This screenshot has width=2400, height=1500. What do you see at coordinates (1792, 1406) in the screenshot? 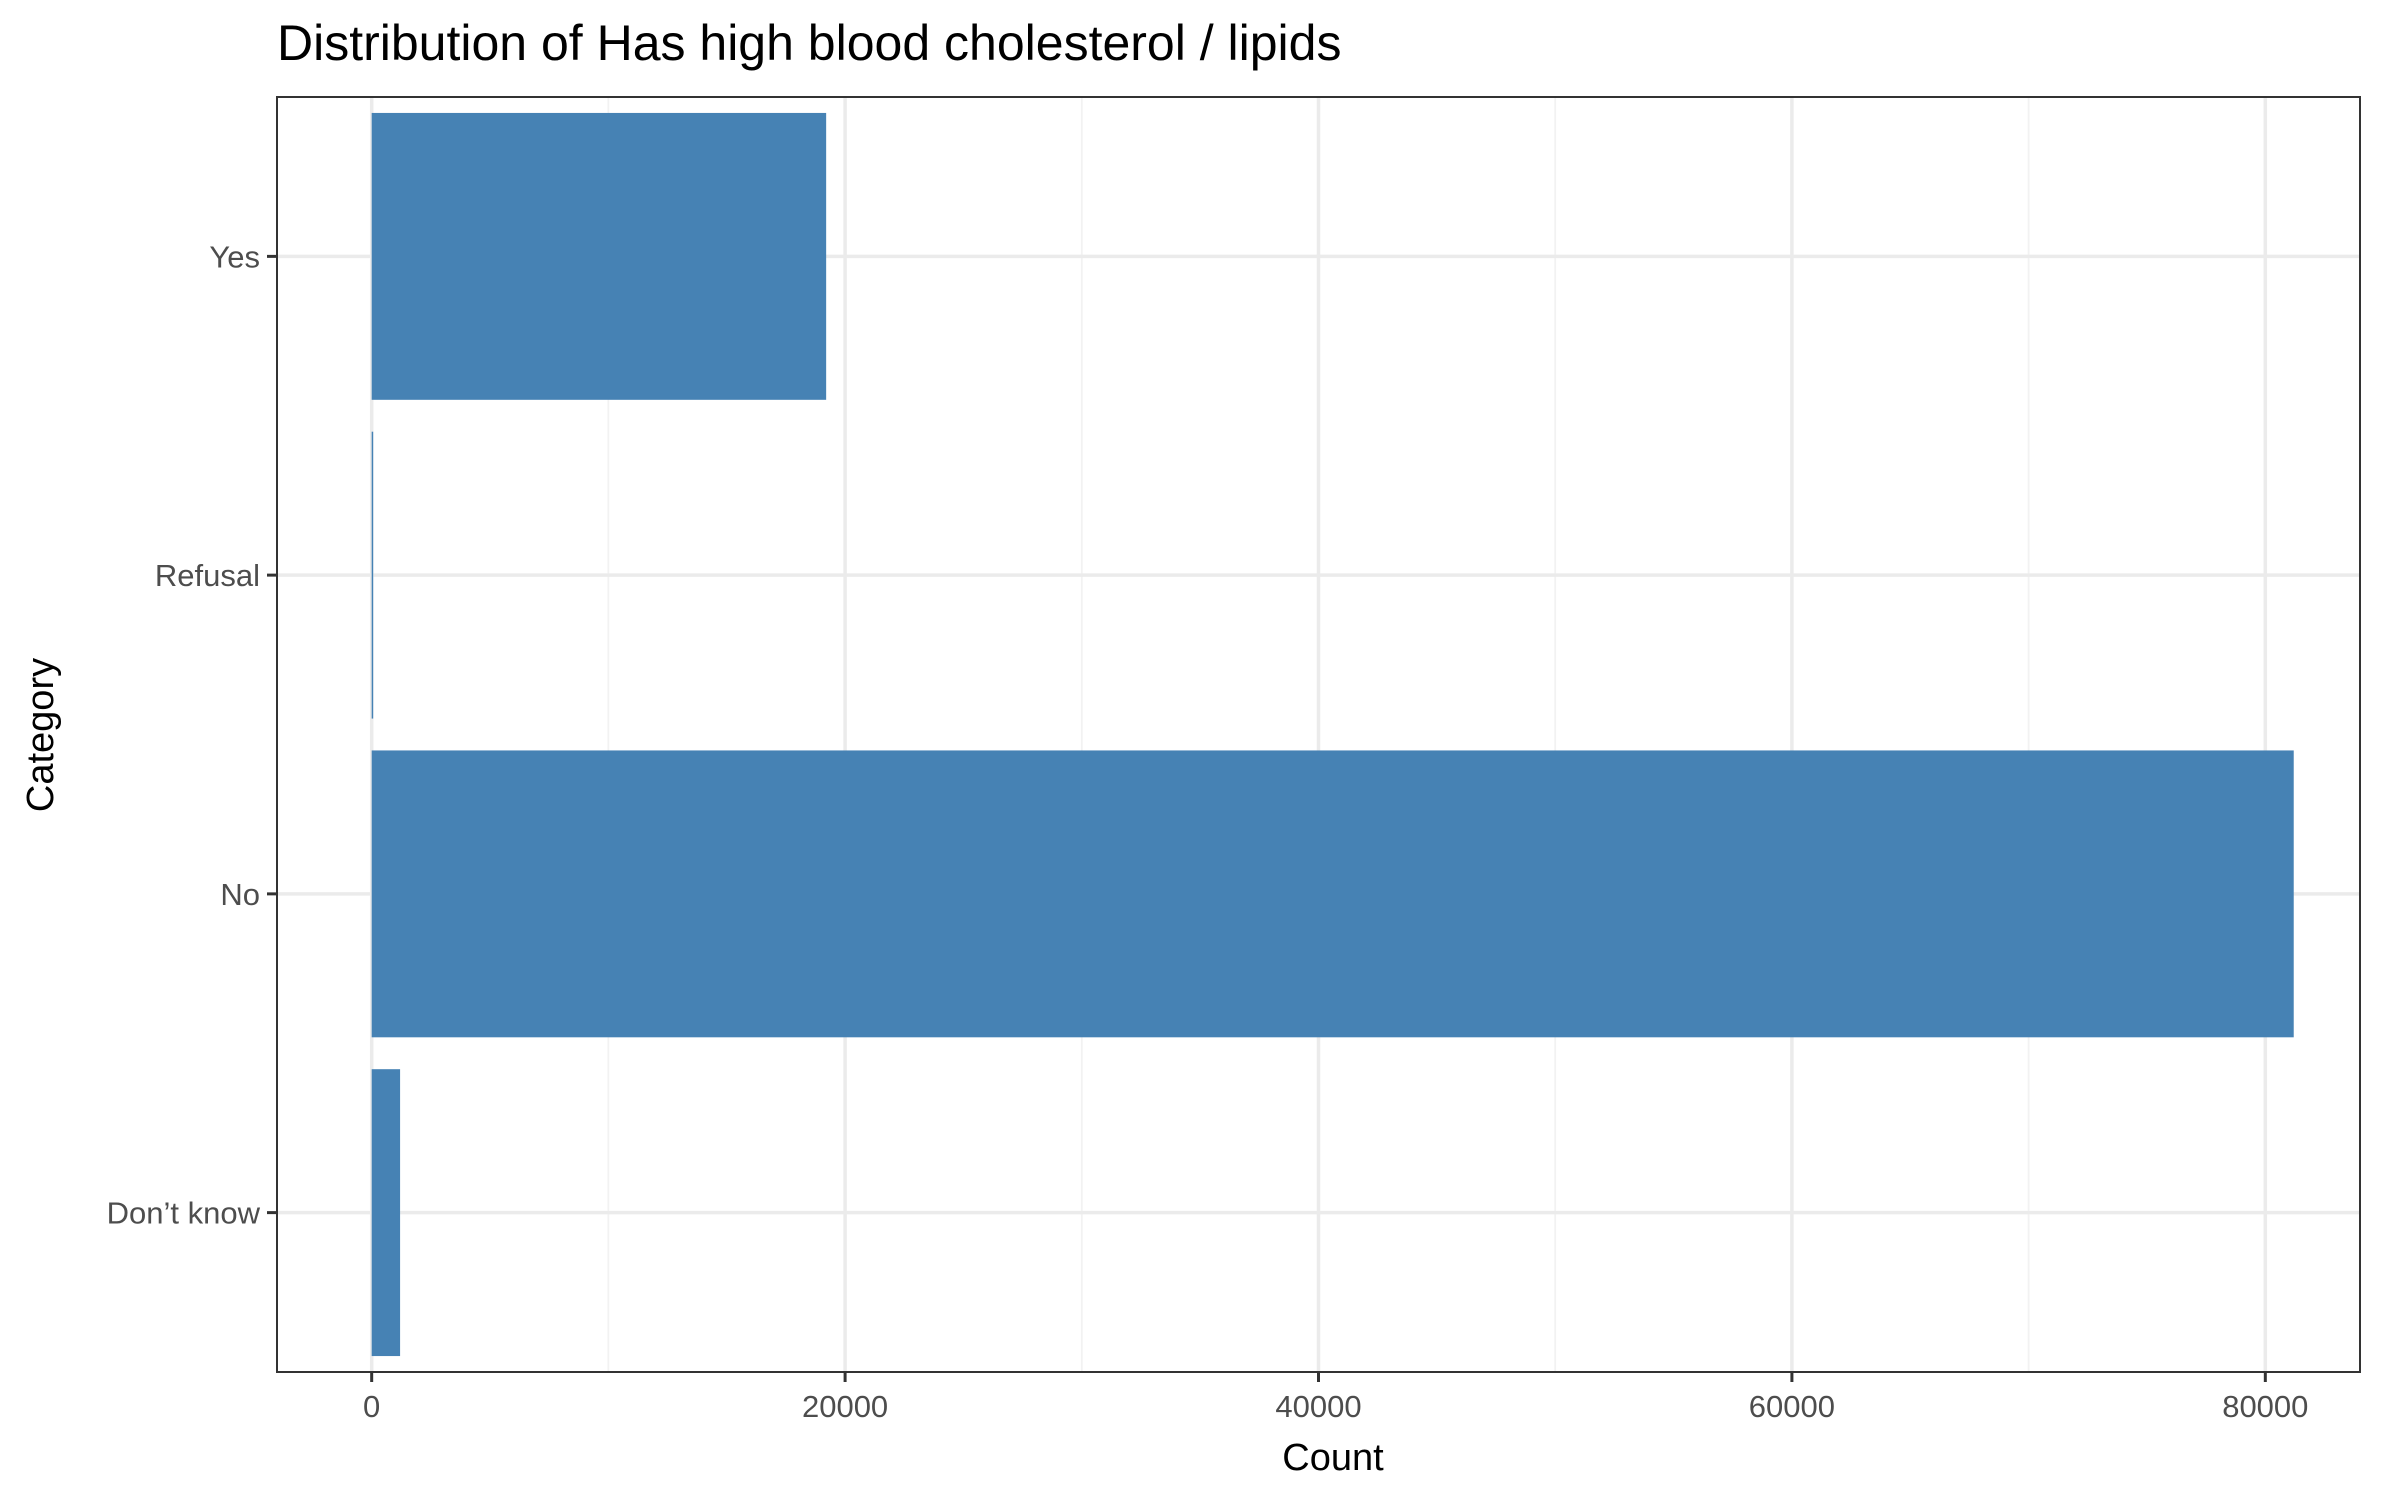
I see `x-tick-label: 60000` at bounding box center [1792, 1406].